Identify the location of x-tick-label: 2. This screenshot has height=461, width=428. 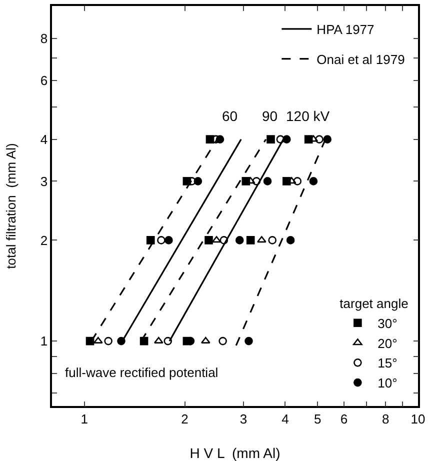
(184, 418).